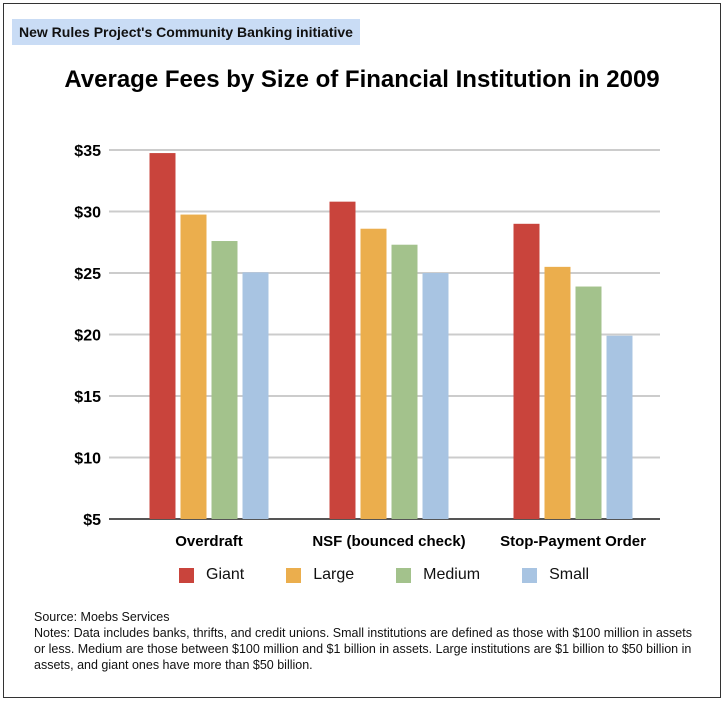 This screenshot has height=701, width=724. What do you see at coordinates (573, 541) in the screenshot?
I see `x-tick-label: Stop-Payment Order` at bounding box center [573, 541].